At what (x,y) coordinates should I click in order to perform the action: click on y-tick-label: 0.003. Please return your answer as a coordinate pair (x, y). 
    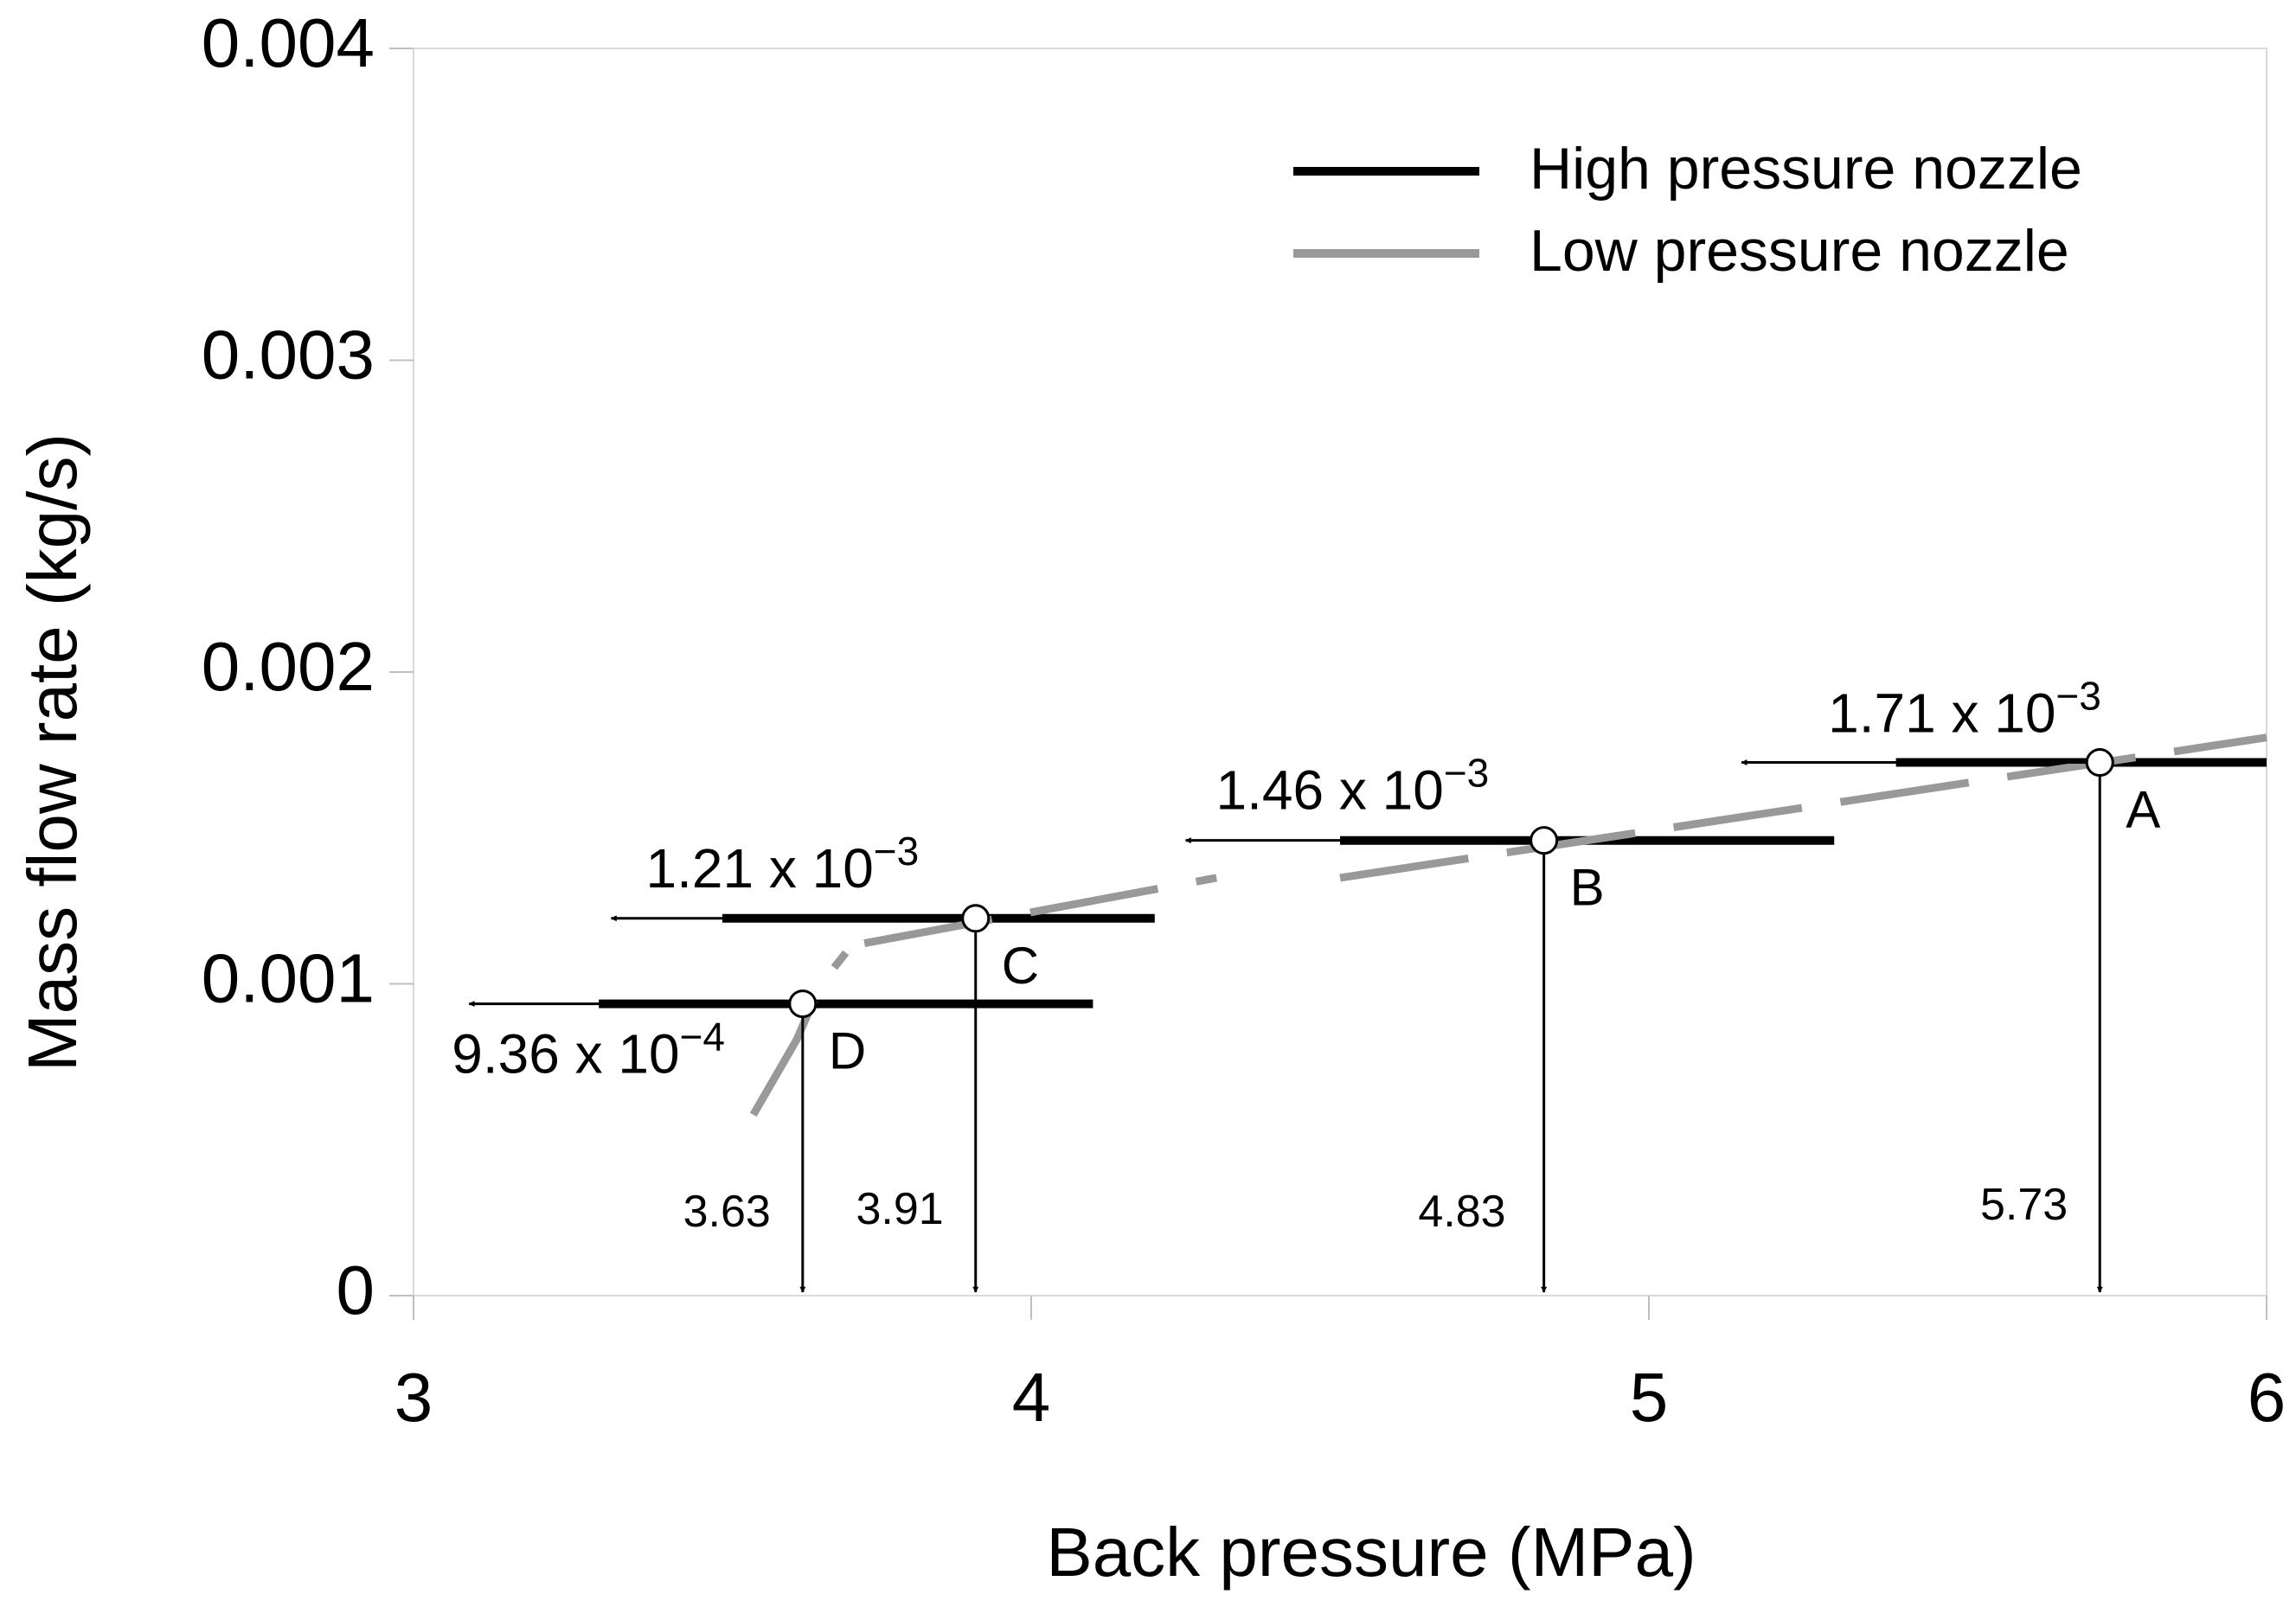
    Looking at the image, I should click on (289, 356).